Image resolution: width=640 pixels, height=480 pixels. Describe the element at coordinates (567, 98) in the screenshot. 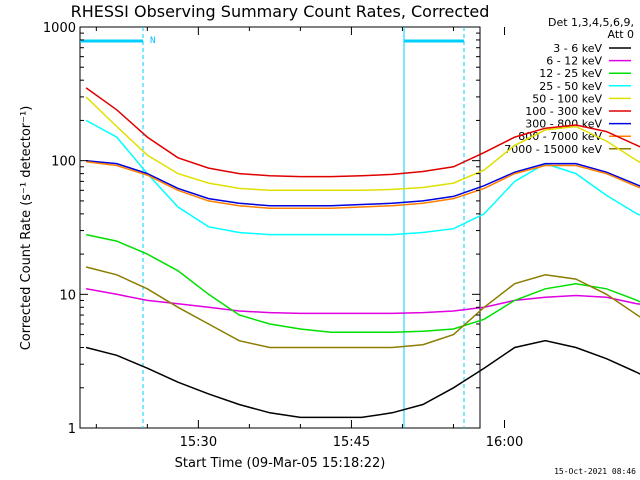

I see `legend-label-5: 50 - 100 keV` at that location.